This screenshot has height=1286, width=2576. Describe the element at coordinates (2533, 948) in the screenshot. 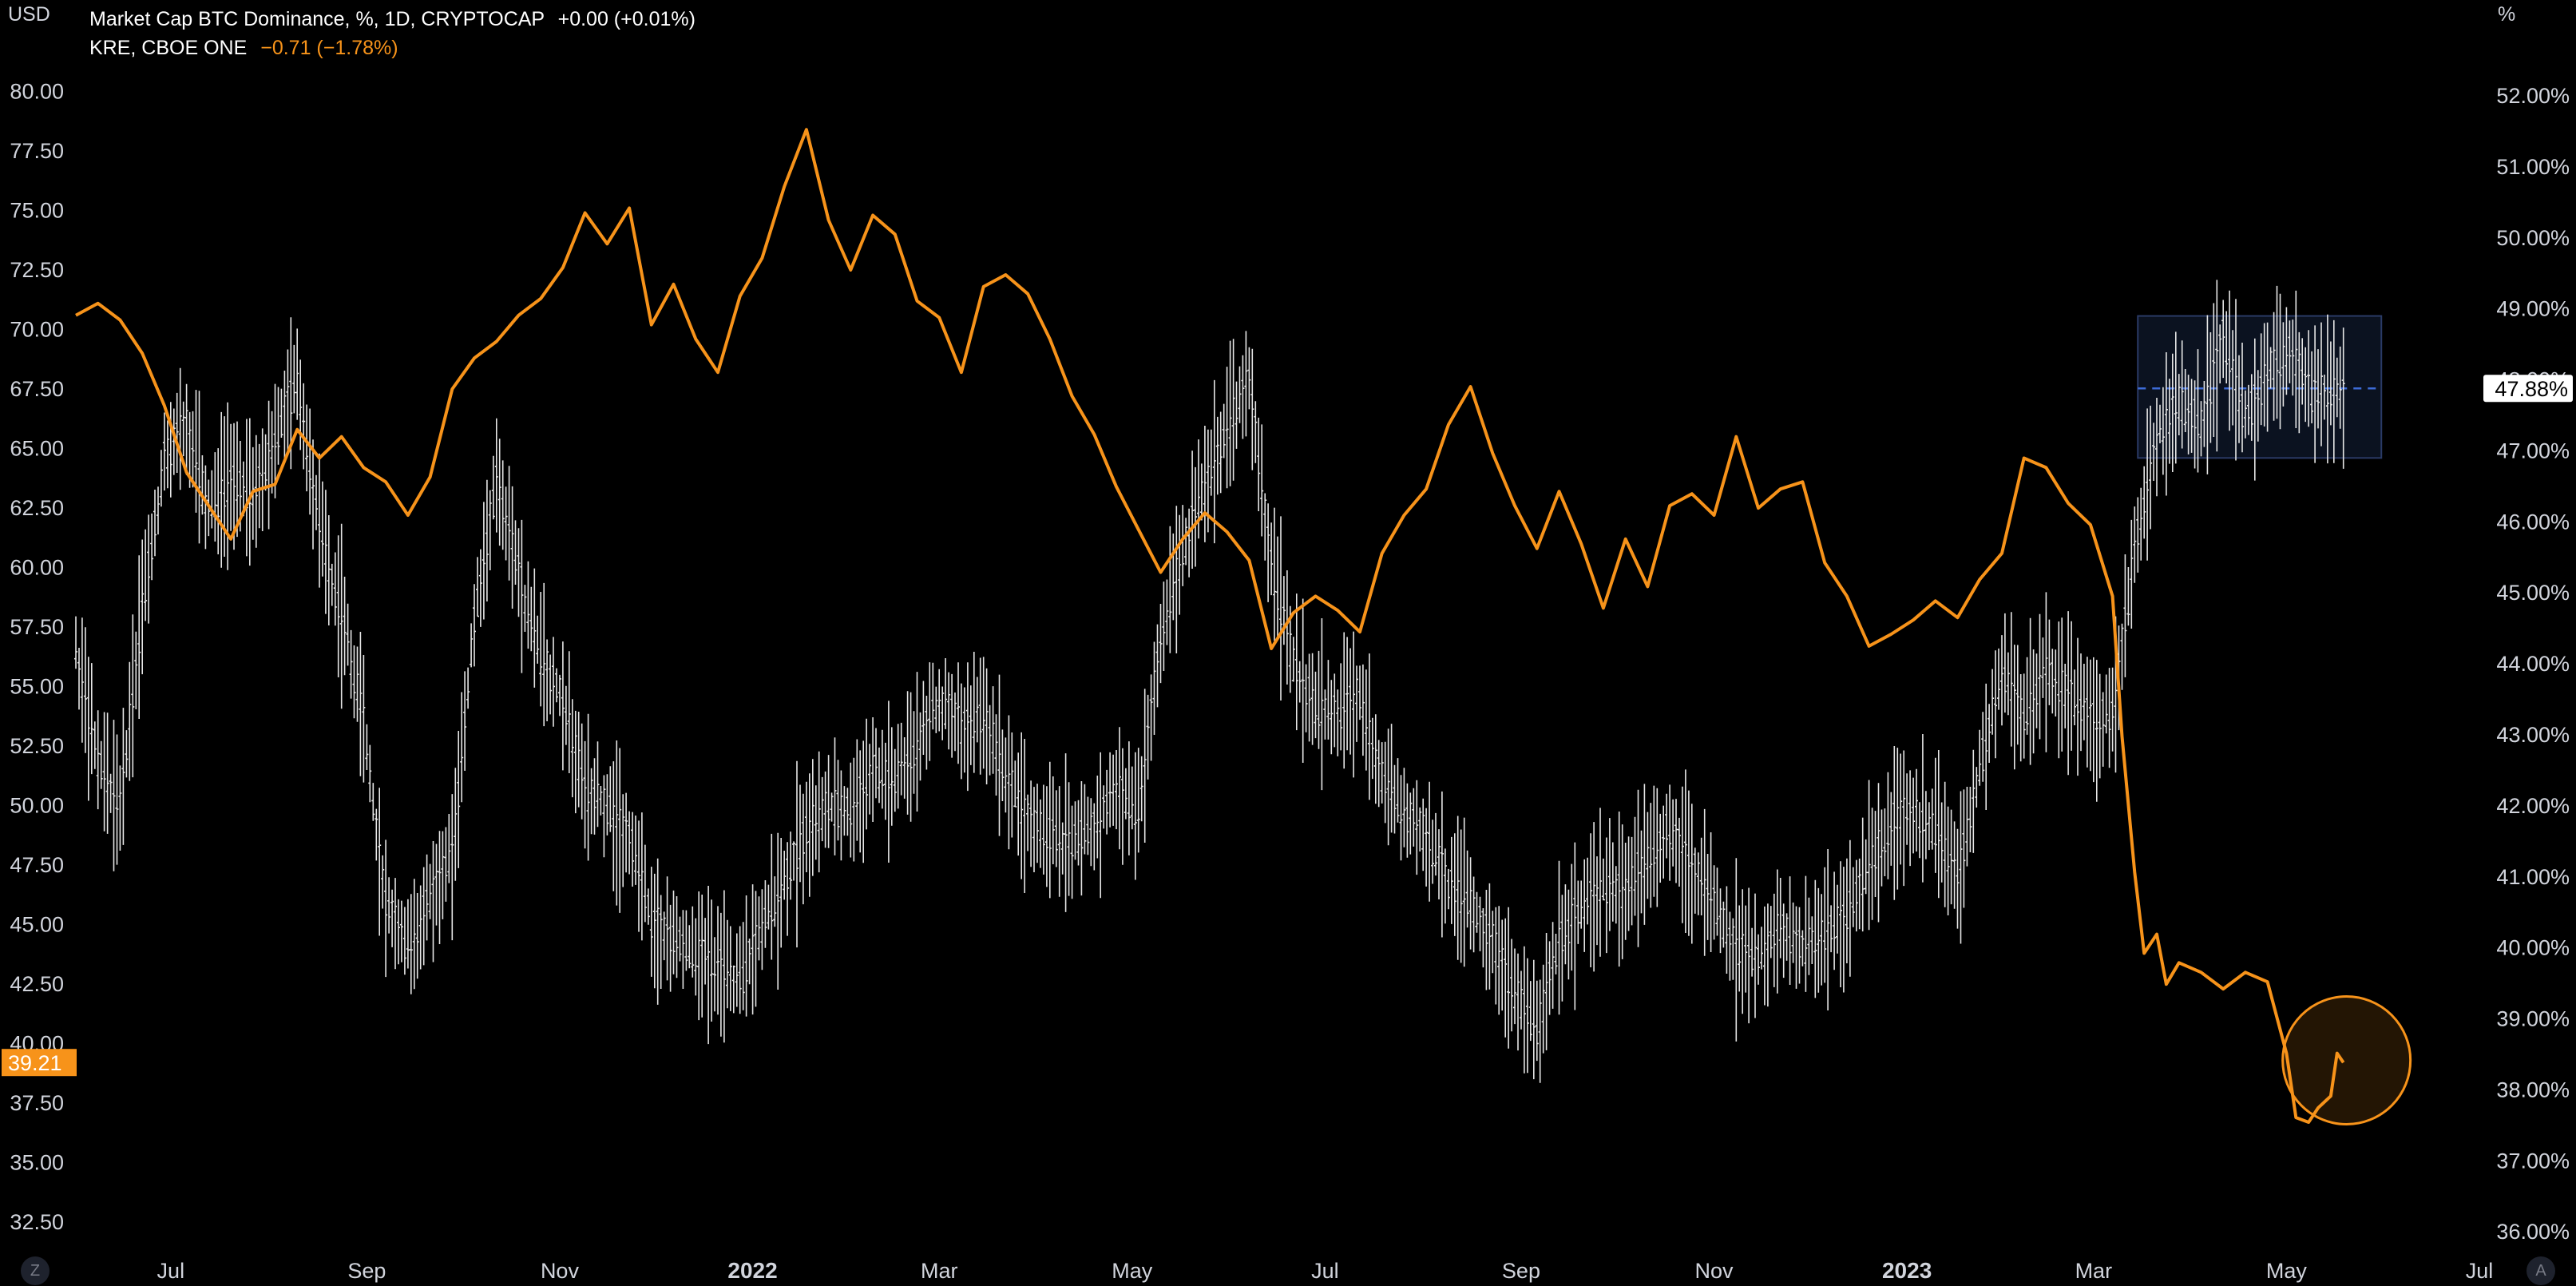

I see `right-tick-label: 40.00%` at that location.